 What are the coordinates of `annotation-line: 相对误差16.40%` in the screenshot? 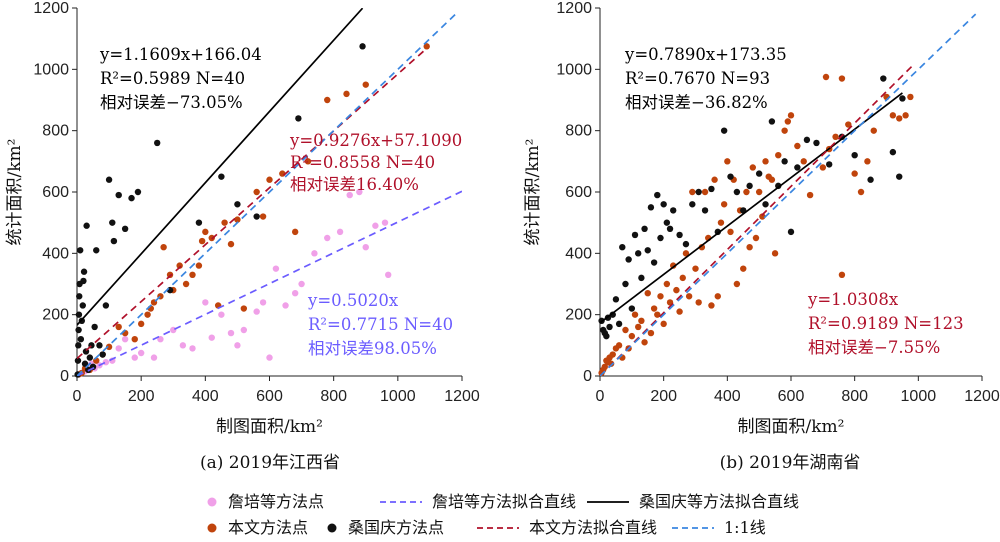 It's located at (354, 184).